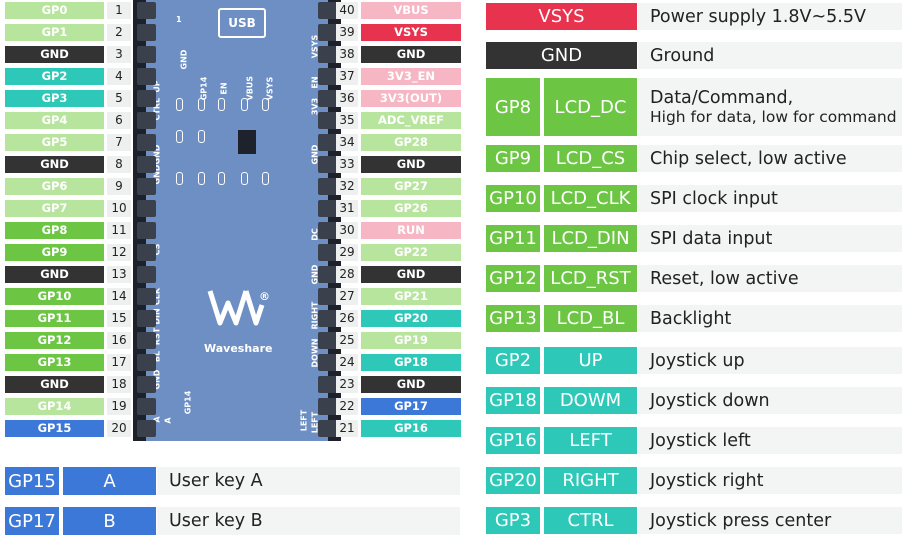  What do you see at coordinates (347, 340) in the screenshot?
I see `right-pin-number: 25` at bounding box center [347, 340].